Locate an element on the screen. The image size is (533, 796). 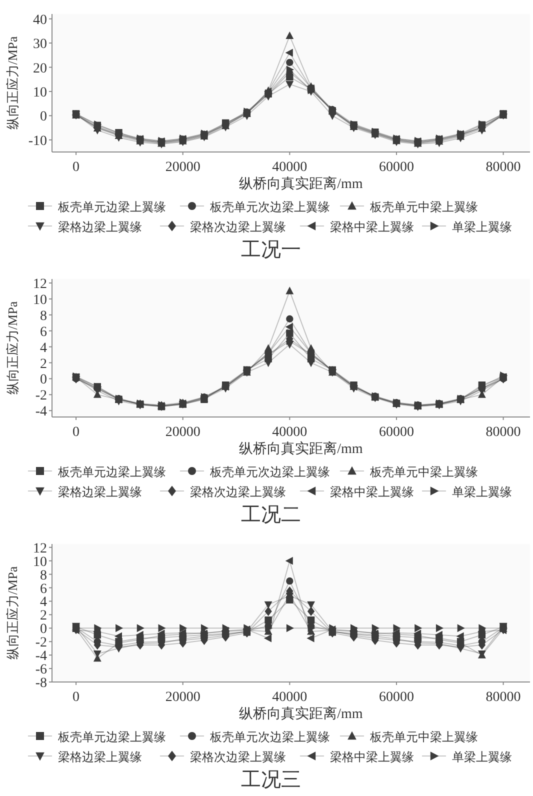
y-tick-label: 40 is located at coordinates (40, 20).